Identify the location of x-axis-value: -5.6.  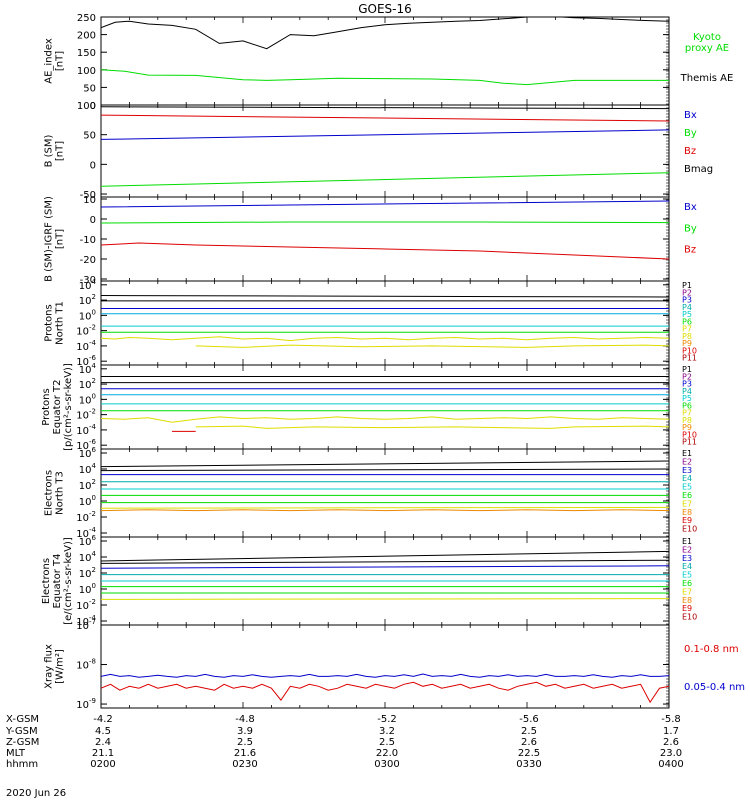
(529, 719).